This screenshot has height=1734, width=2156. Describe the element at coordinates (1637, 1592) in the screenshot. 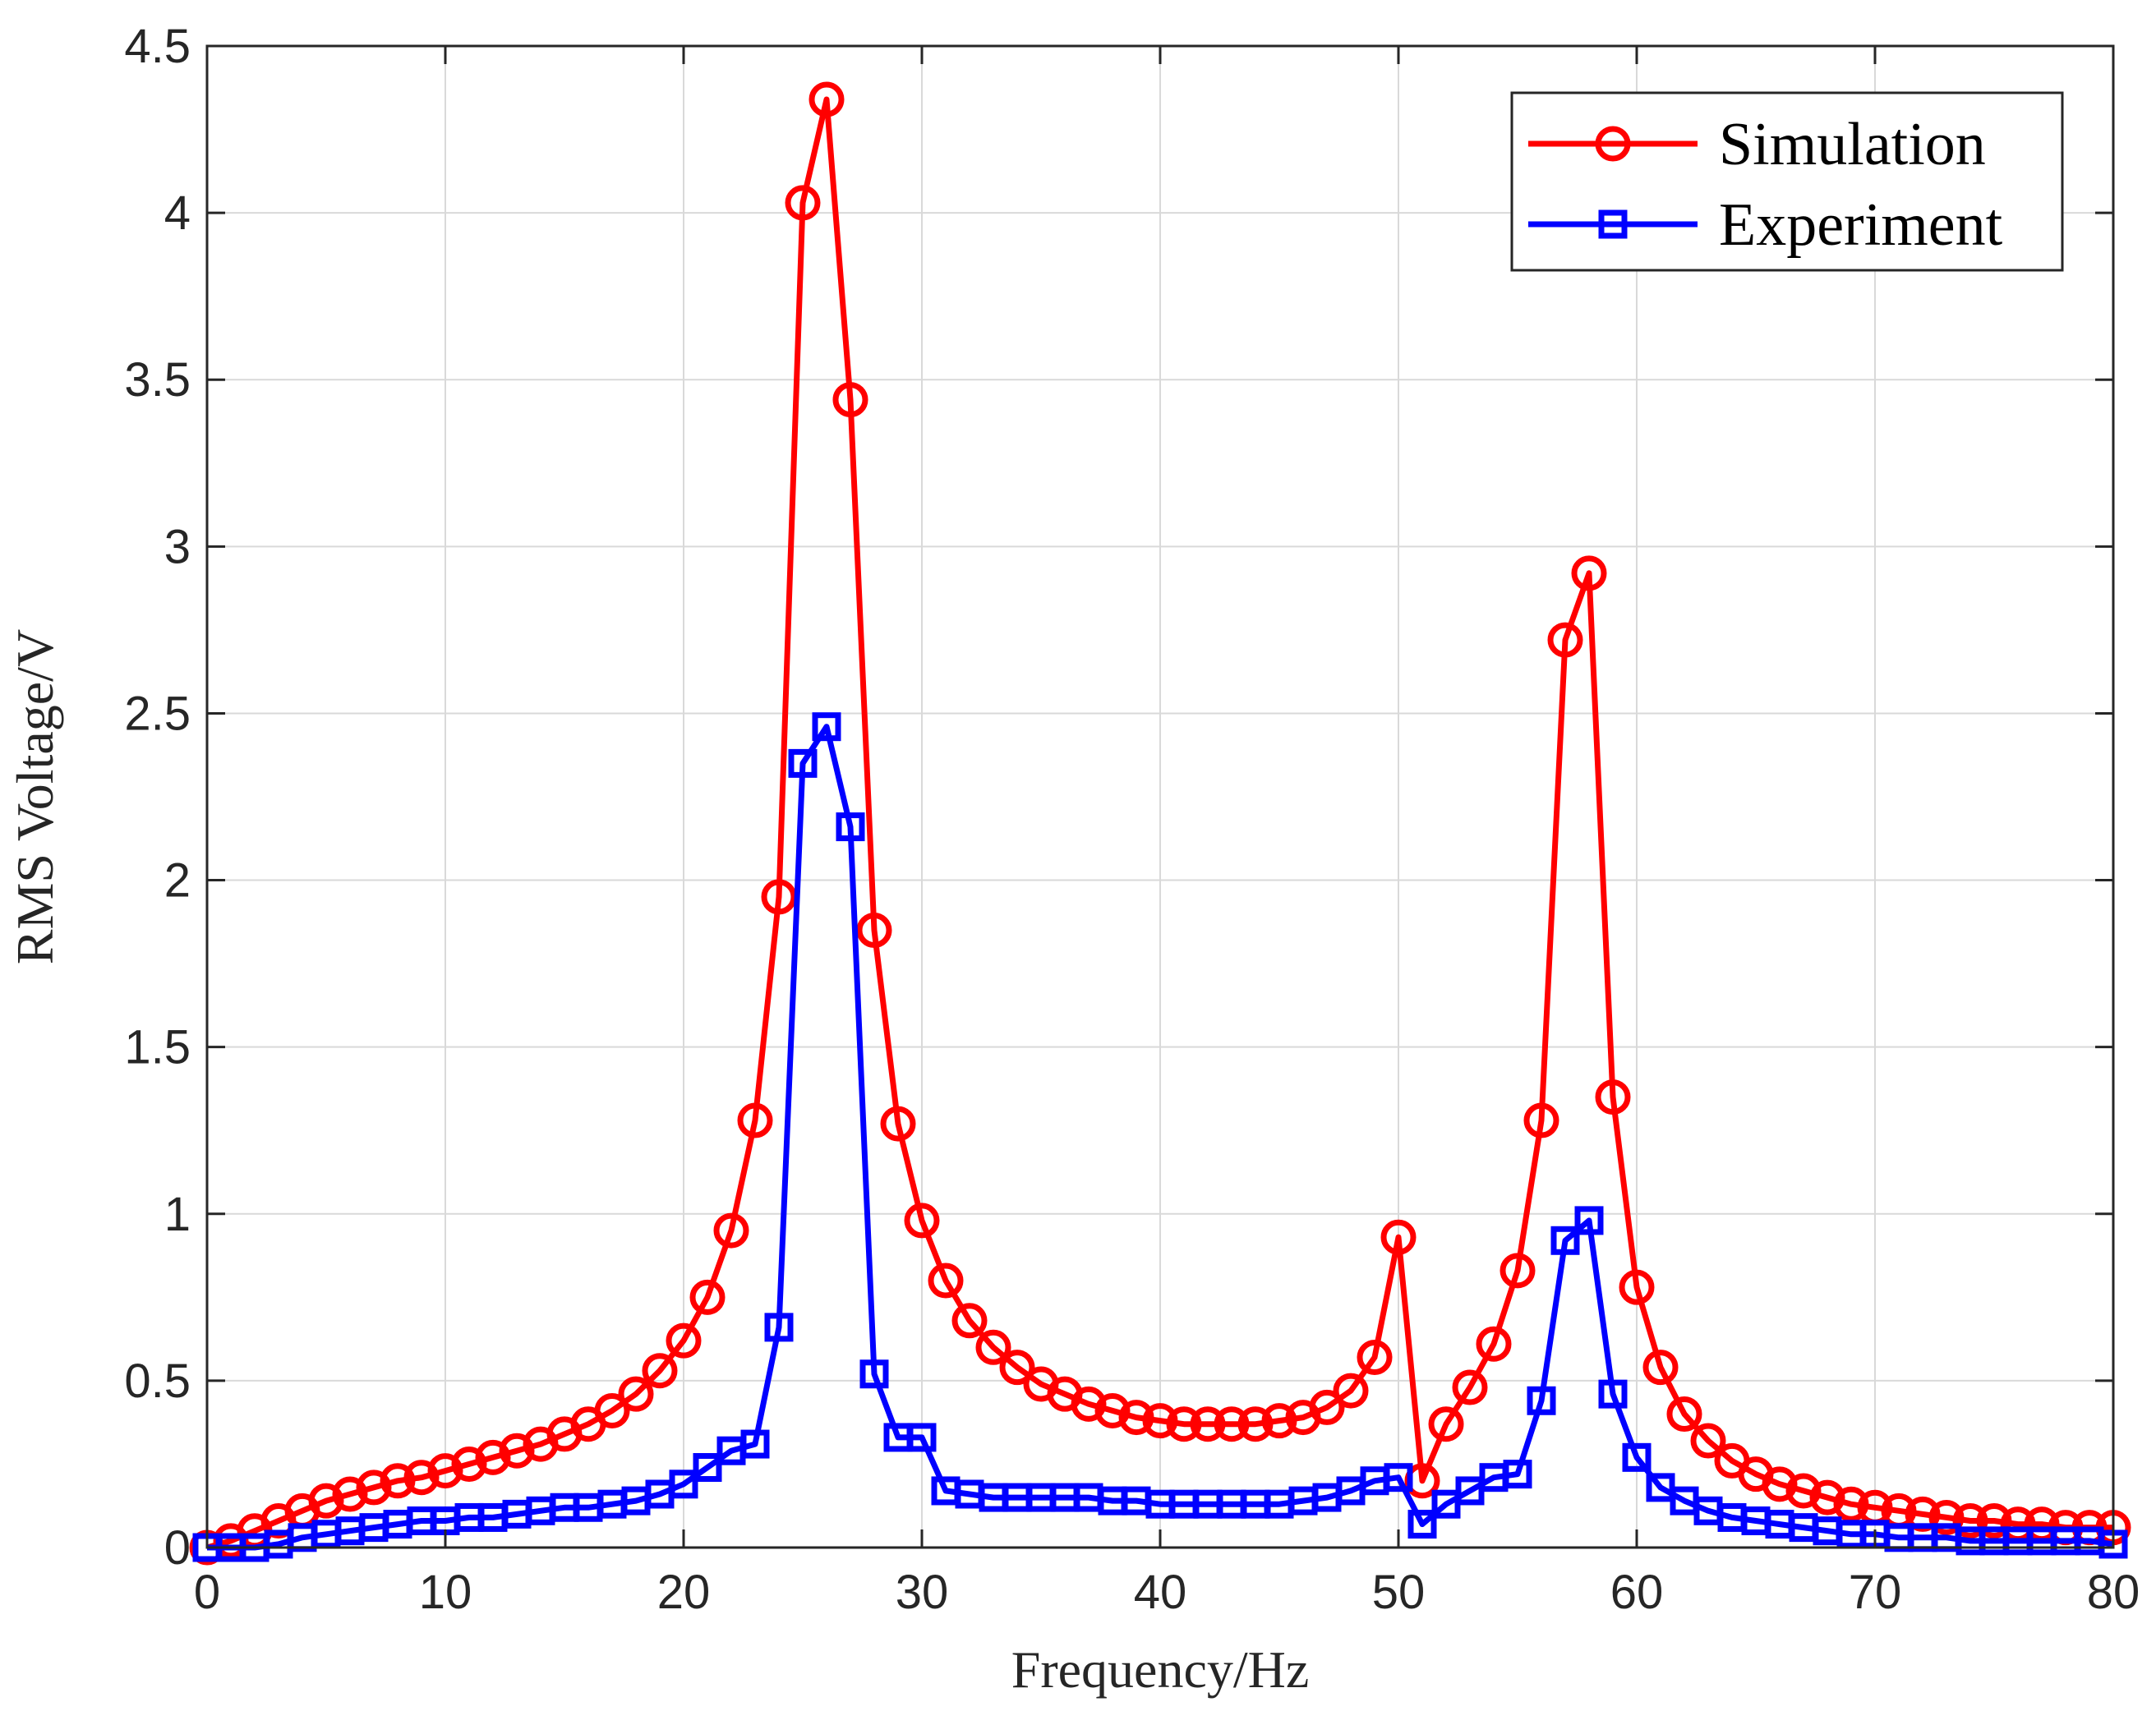

I see `x-tick-label: 60` at that location.